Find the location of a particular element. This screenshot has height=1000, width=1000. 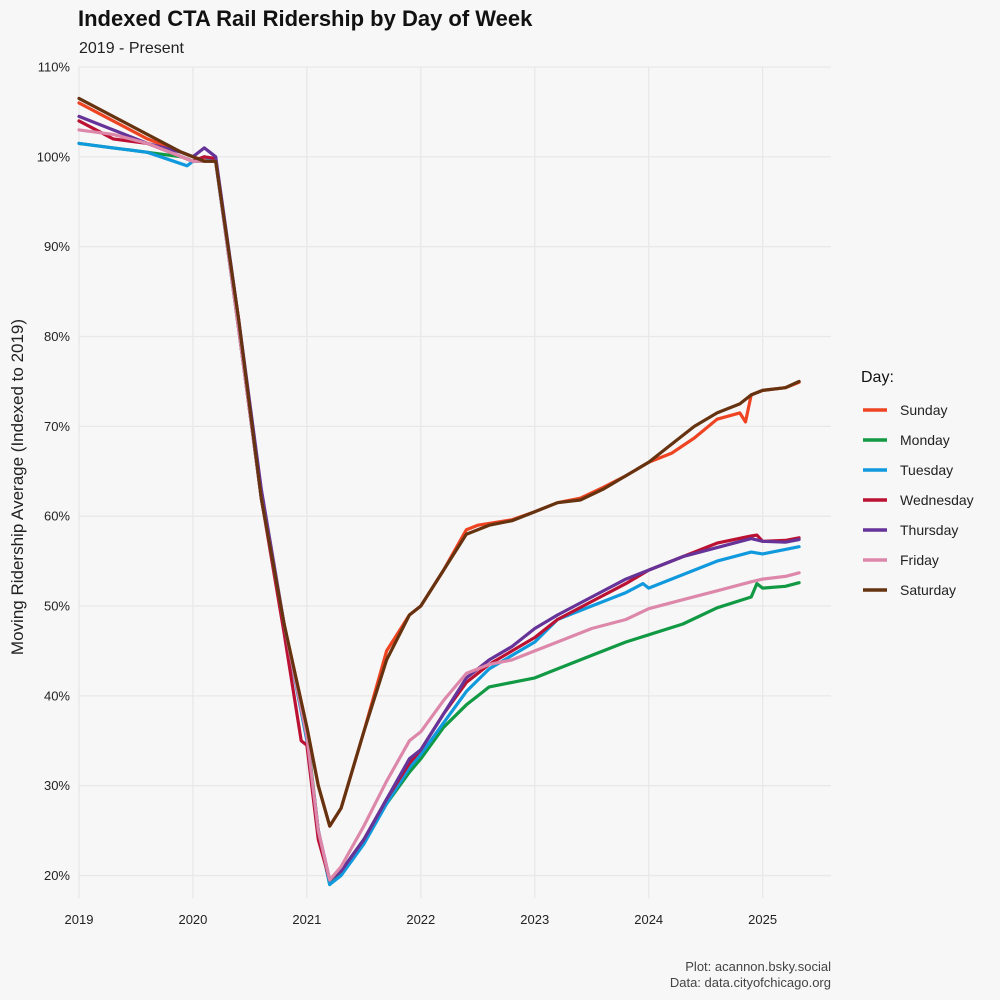

x-tick-label: 2022 is located at coordinates (420, 919).